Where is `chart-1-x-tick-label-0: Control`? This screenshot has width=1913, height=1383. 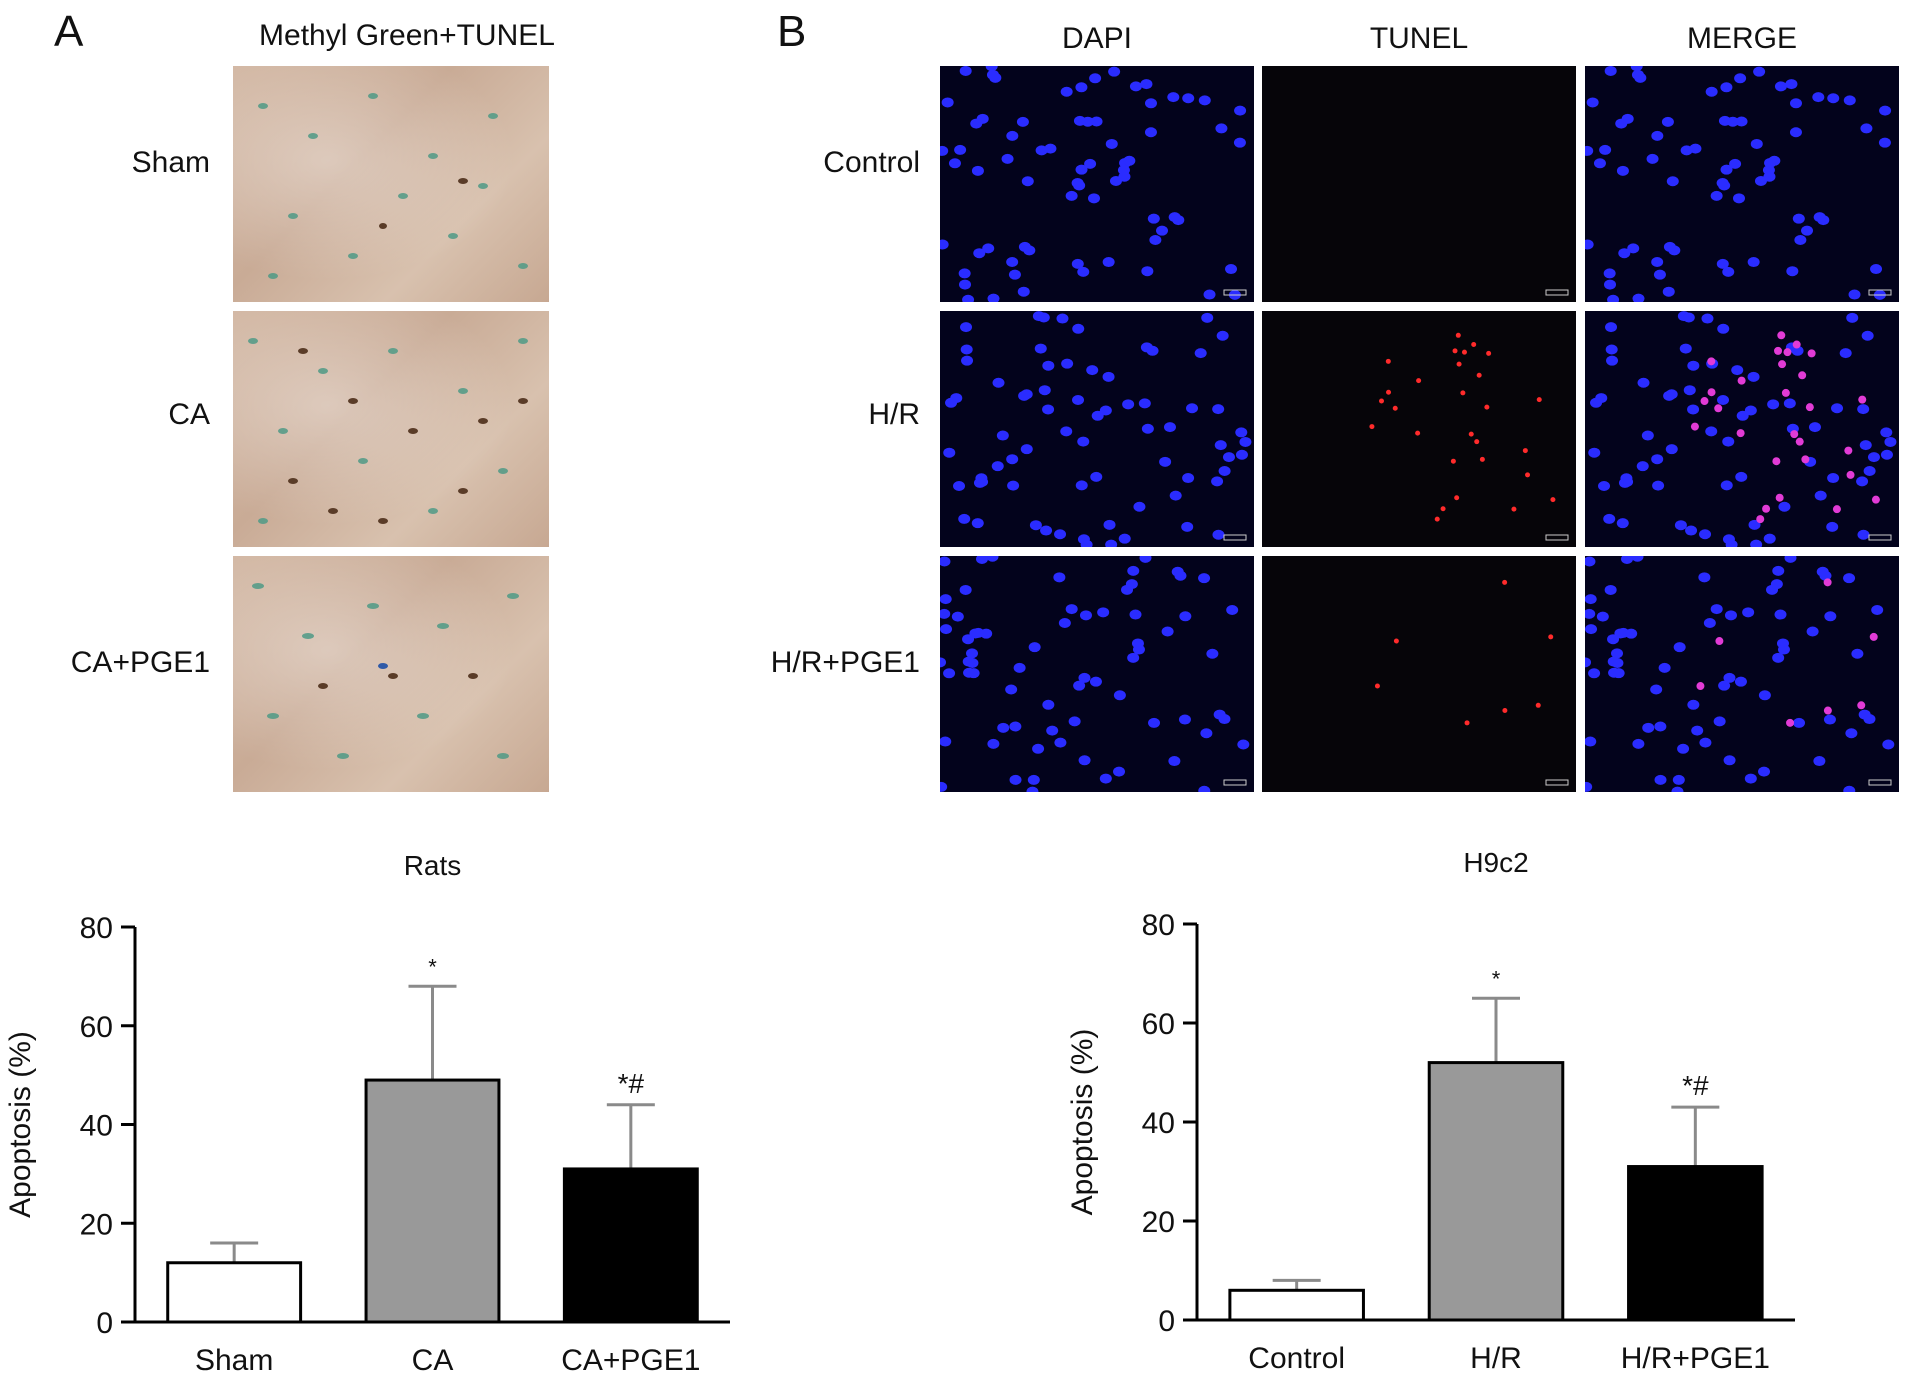
chart-1-x-tick-label-0: Control is located at coordinates (1296, 1358).